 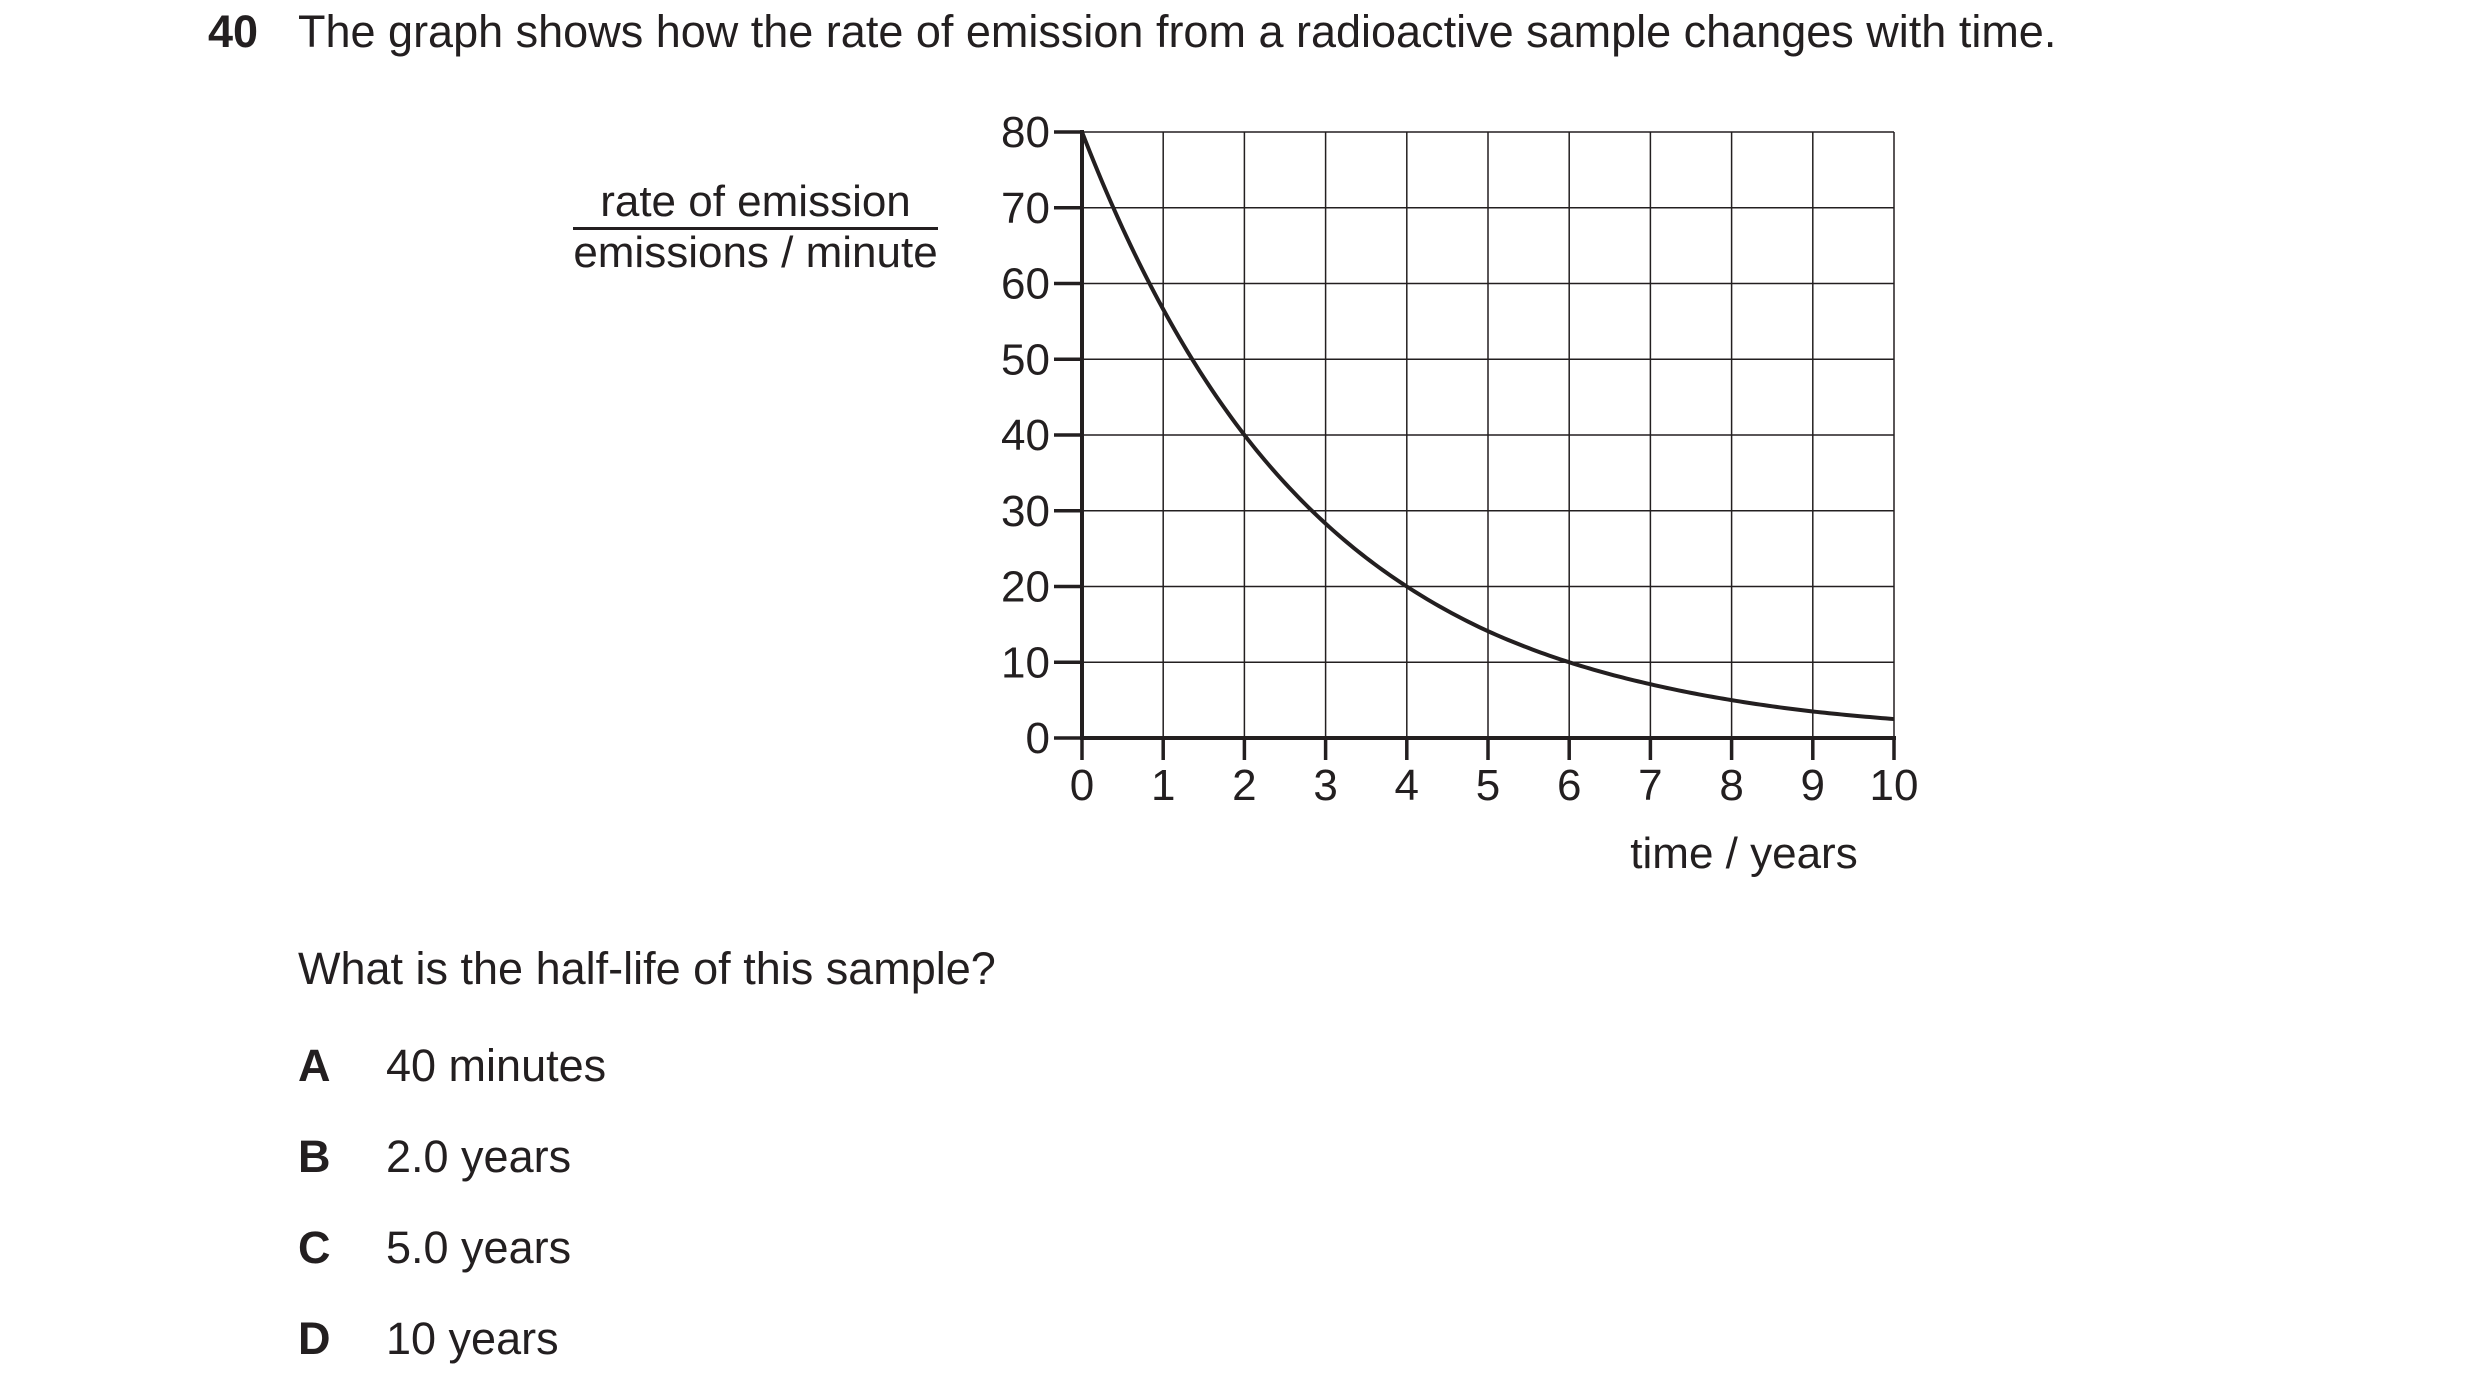 What do you see at coordinates (1894, 785) in the screenshot?
I see `x-tick-label-10: 10` at bounding box center [1894, 785].